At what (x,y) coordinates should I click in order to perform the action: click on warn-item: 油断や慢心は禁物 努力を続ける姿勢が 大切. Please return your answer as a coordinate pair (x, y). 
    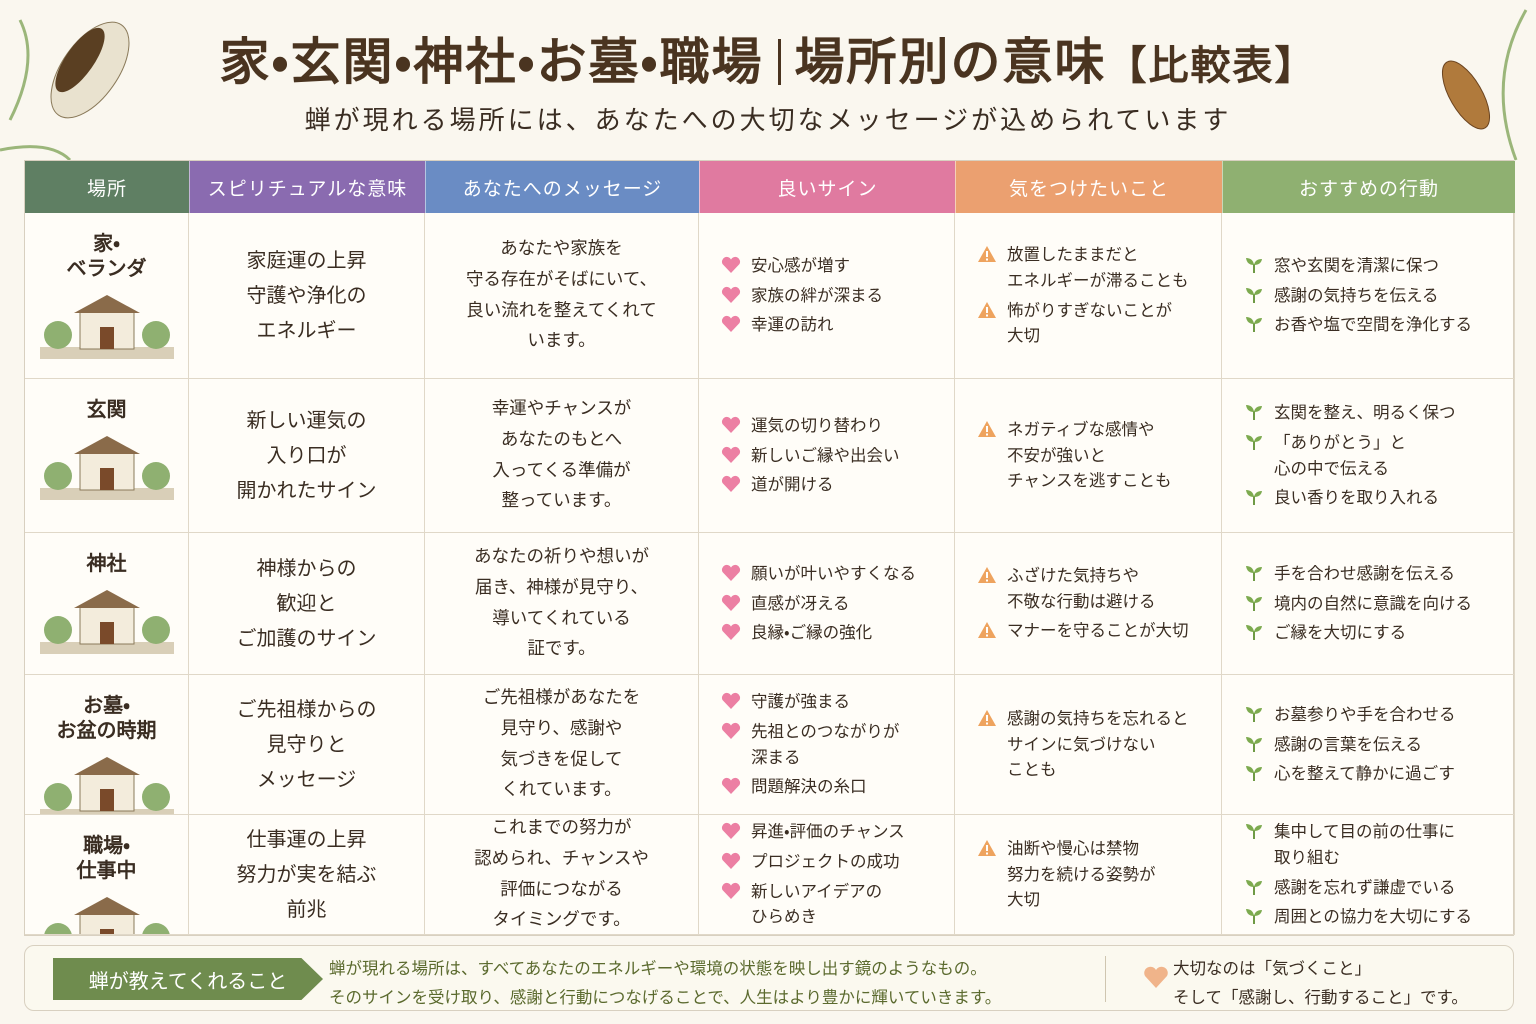
    Looking at the image, I should click on (1066, 874).